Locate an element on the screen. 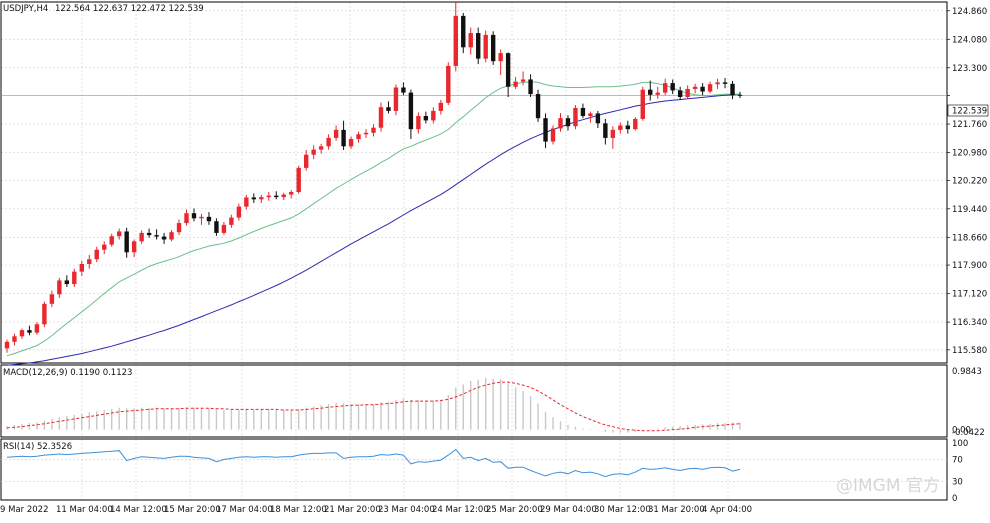  price-tick-label: 123.300 is located at coordinates (969, 69).